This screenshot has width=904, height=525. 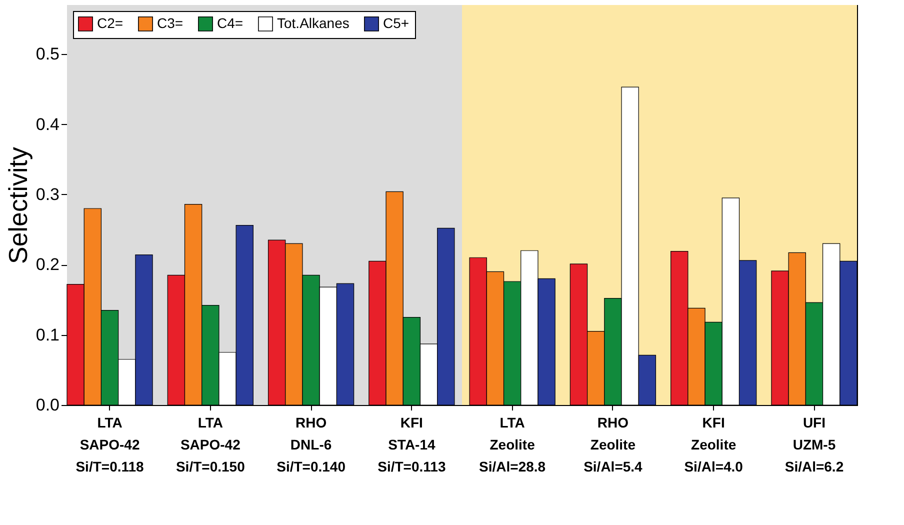 What do you see at coordinates (714, 444) in the screenshot?
I see `x-tick-label: KFI Zeolite Si/Al=4.0` at bounding box center [714, 444].